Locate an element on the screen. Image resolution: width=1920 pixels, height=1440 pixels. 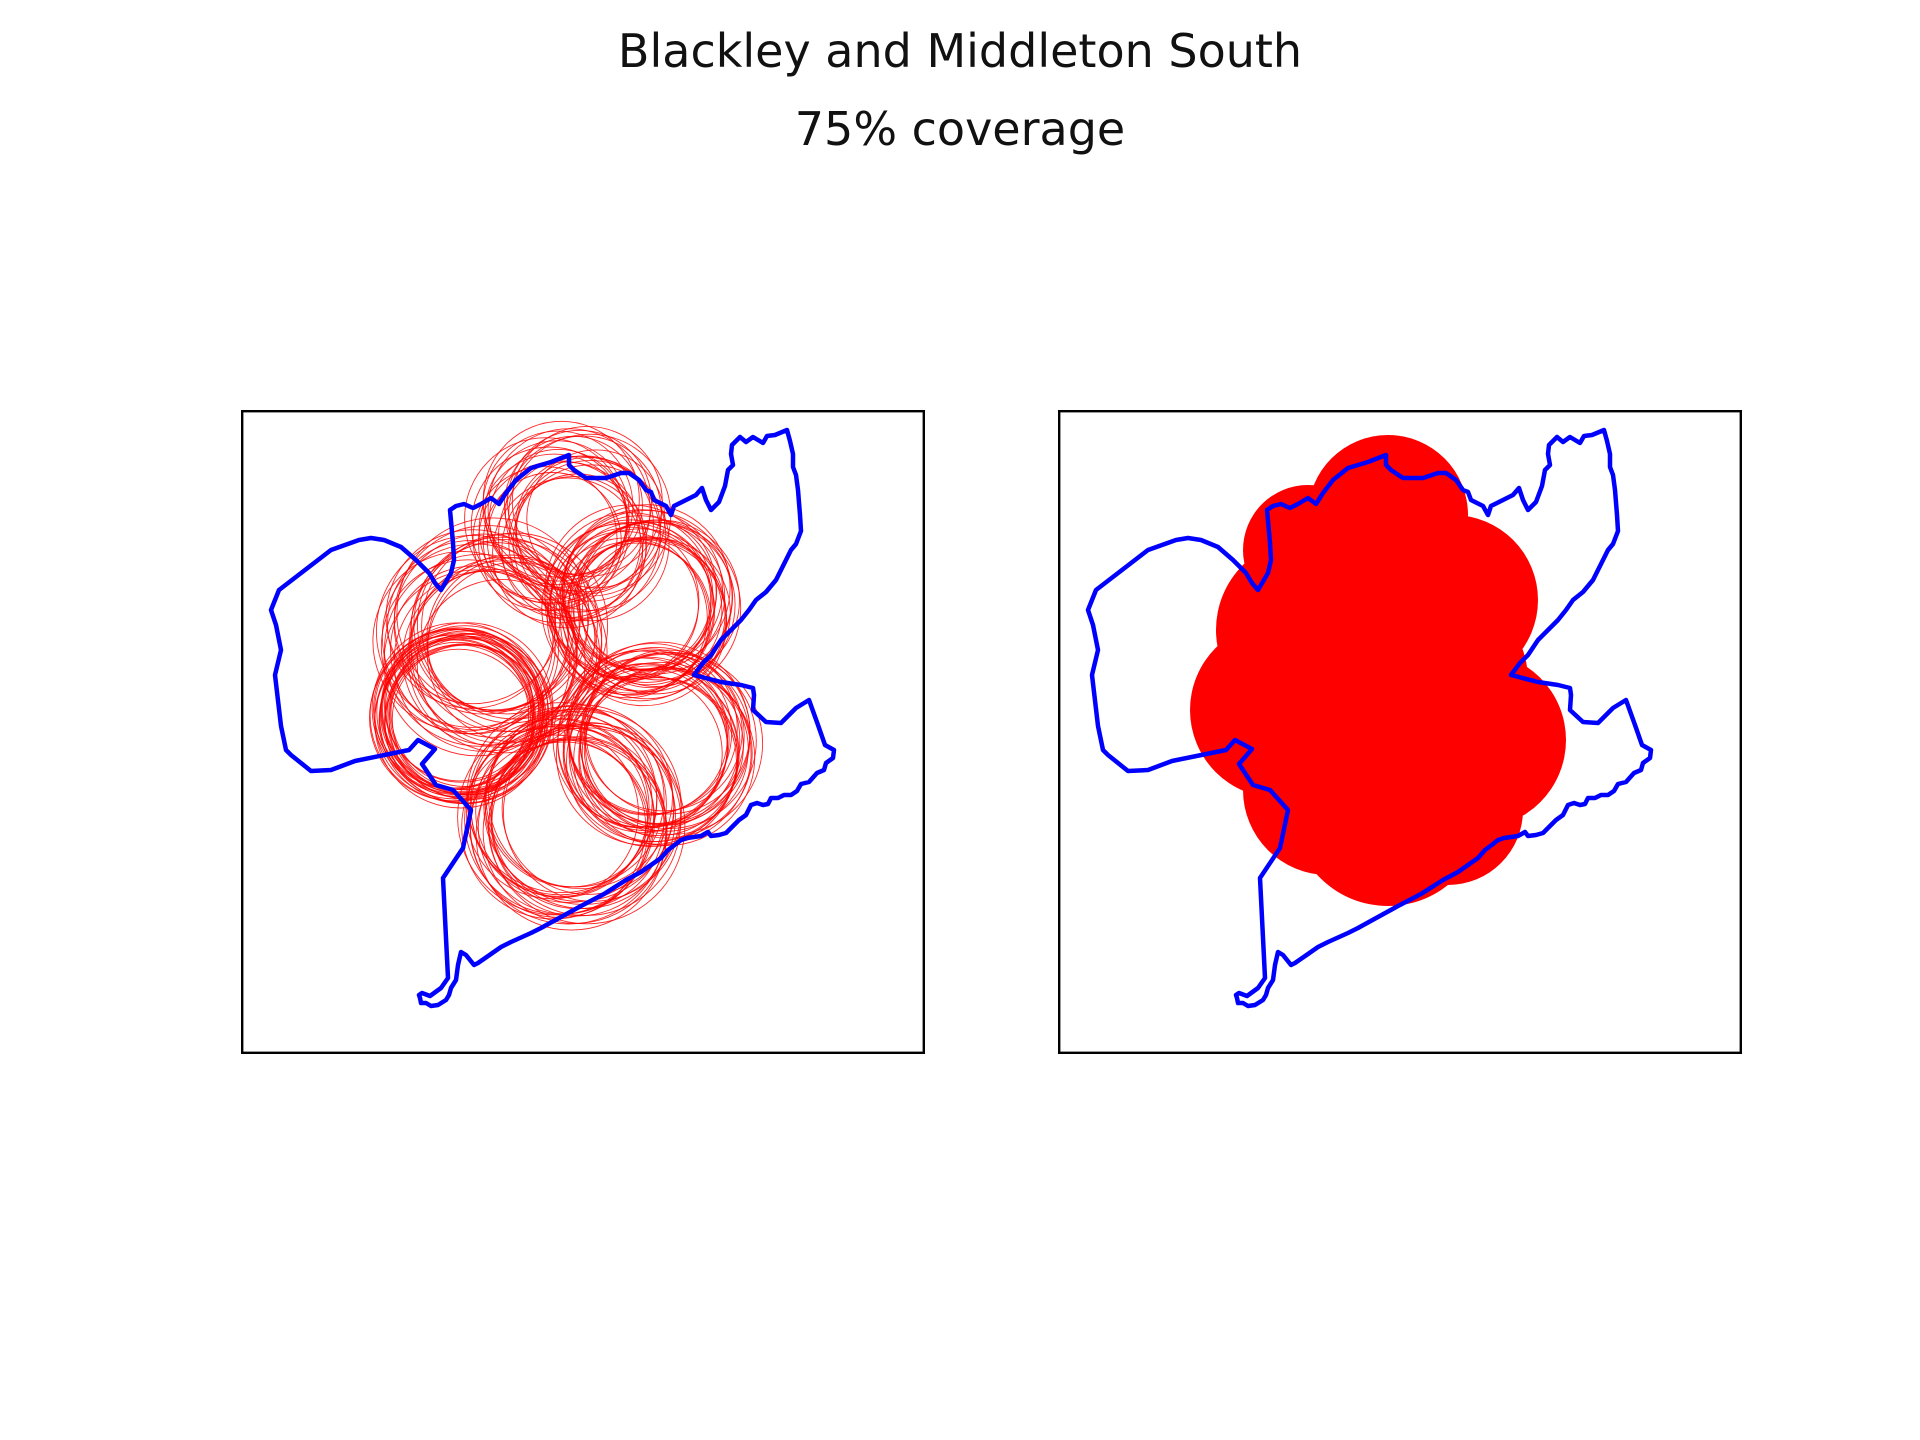
figure-subtitle: 75% coverage is located at coordinates (960, 129).